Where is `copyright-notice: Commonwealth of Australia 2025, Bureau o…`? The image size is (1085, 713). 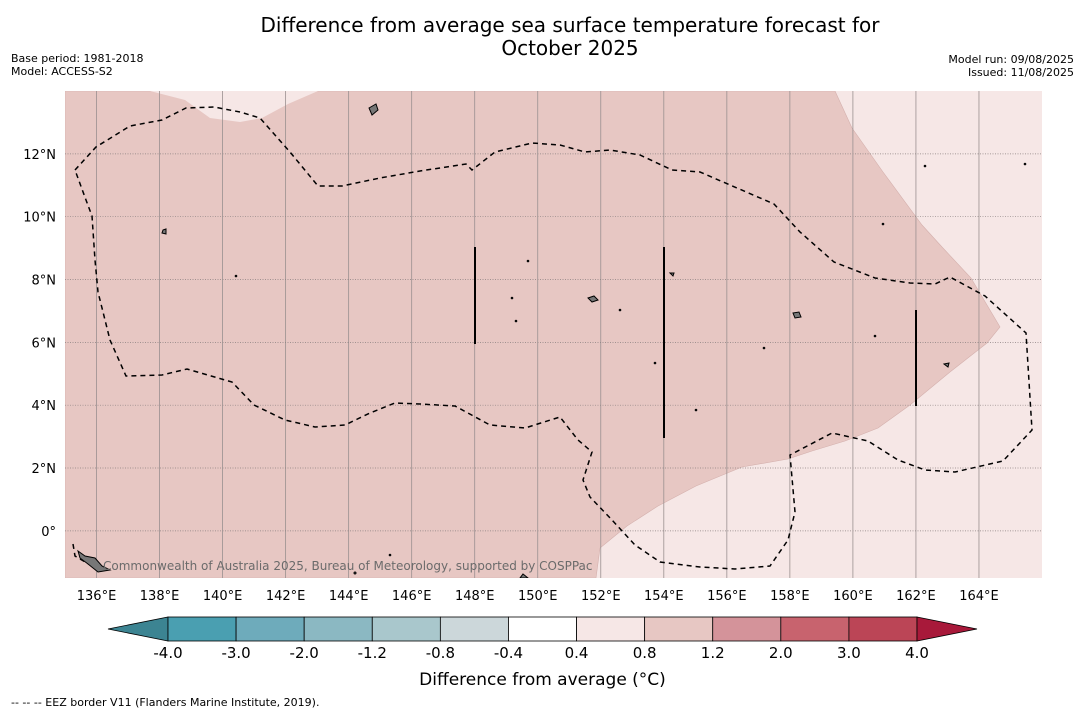 copyright-notice: Commonwealth of Australia 2025, Bureau o… is located at coordinates (348, 566).